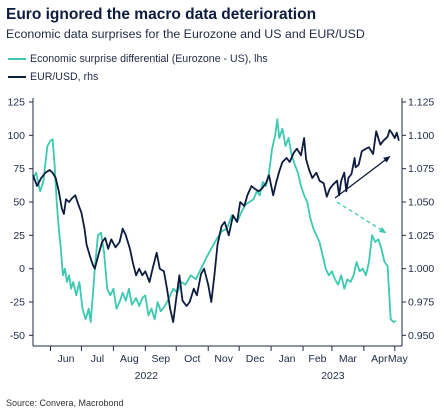  What do you see at coordinates (97, 359) in the screenshot?
I see `x-tick-label: Jul` at bounding box center [97, 359].